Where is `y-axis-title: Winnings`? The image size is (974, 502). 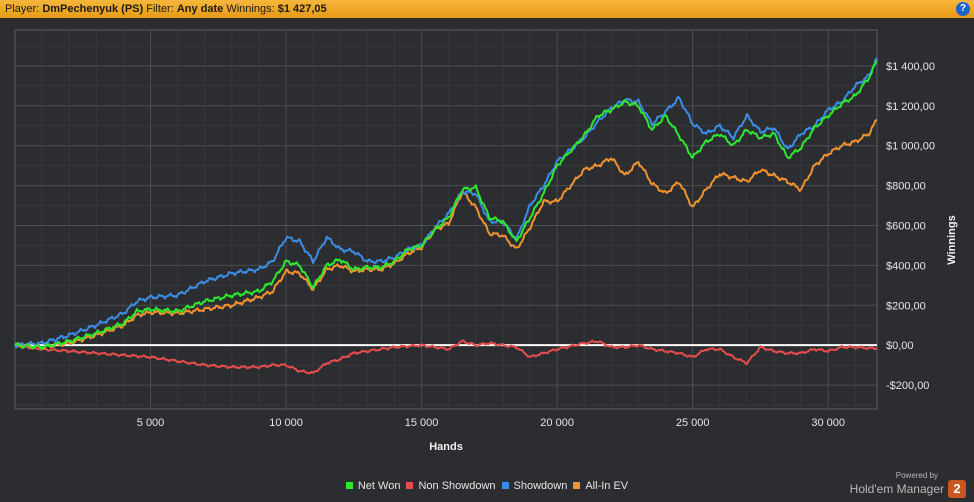
y-axis-title: Winnings is located at coordinates (952, 239).